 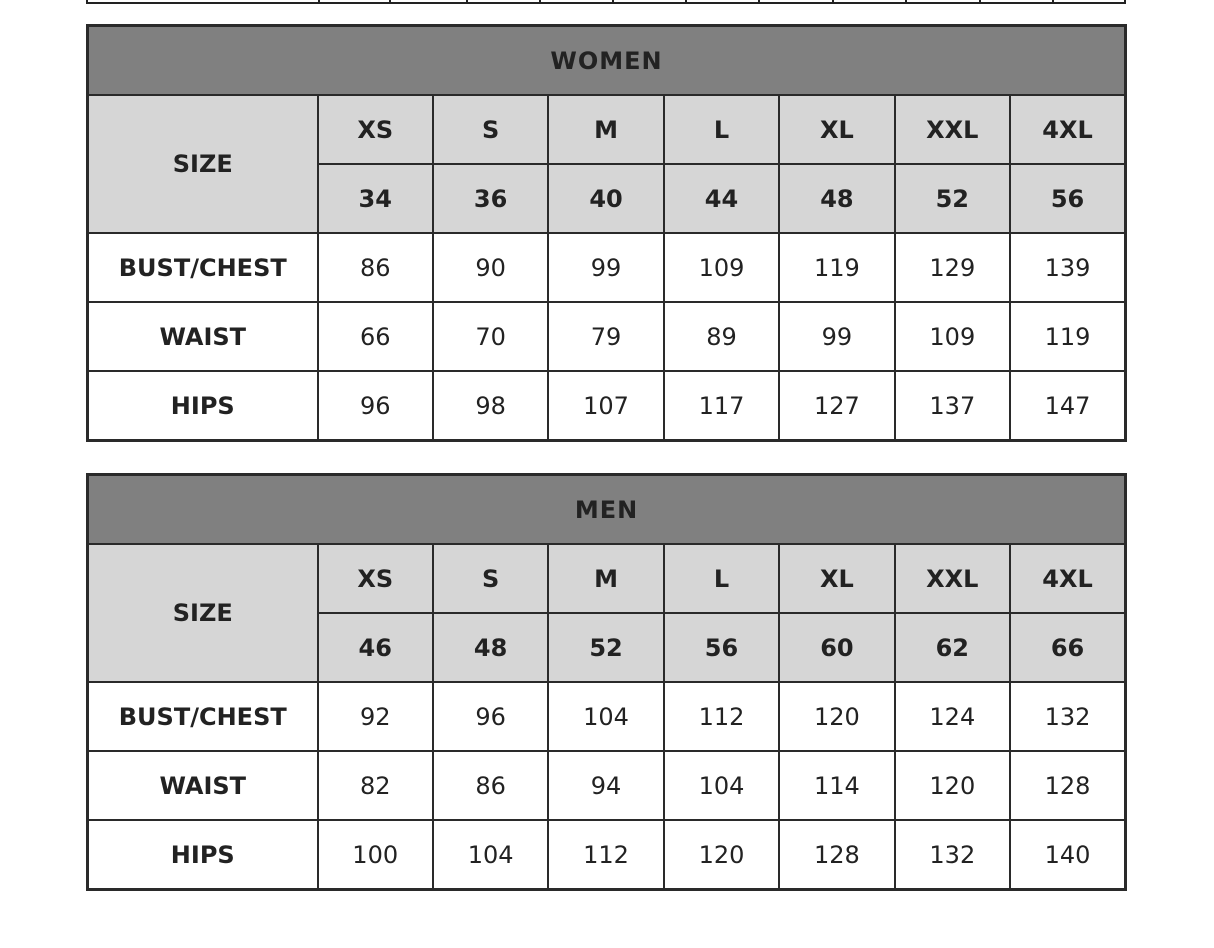 I want to click on measurement-cell: 140, so click(x=1068, y=855).